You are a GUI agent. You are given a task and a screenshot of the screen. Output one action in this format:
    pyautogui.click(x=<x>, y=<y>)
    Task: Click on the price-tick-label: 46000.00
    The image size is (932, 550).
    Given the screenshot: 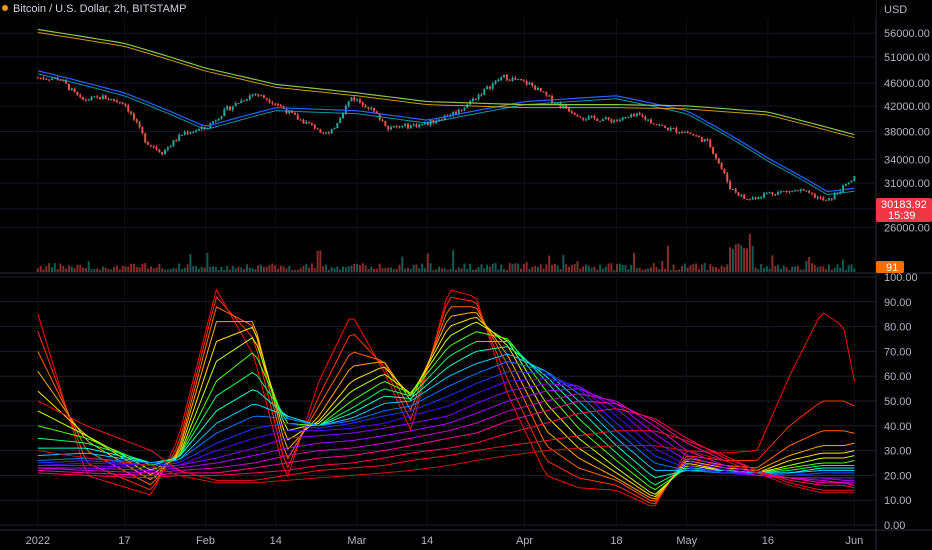 What is the action you would take?
    pyautogui.click(x=907, y=84)
    